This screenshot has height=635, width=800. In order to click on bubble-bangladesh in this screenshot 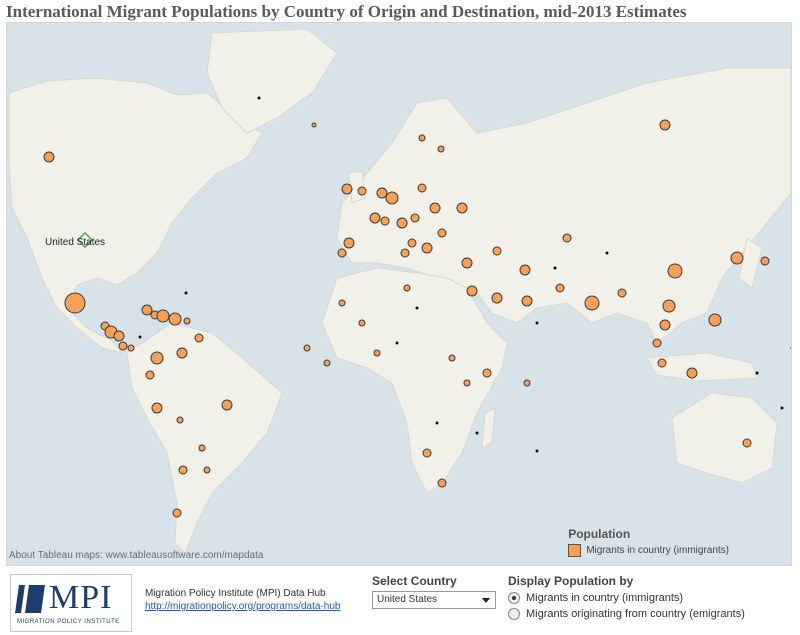, I will do `click(622, 293)`.